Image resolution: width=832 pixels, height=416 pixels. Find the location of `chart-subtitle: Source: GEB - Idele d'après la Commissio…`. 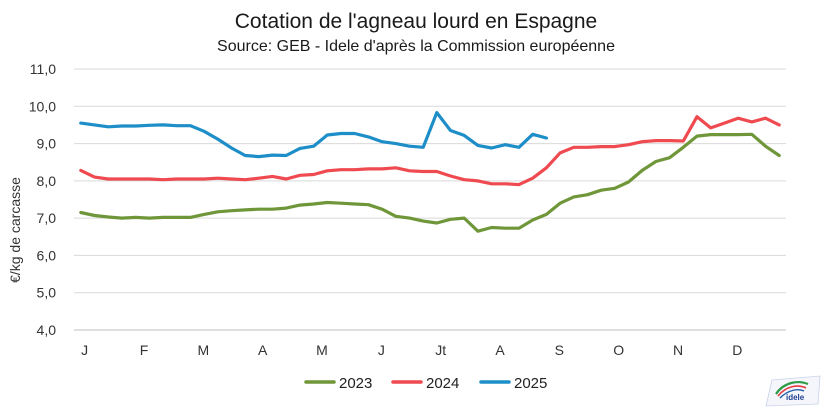

chart-subtitle: Source: GEB - Idele d'après la Commissio… is located at coordinates (416, 46).